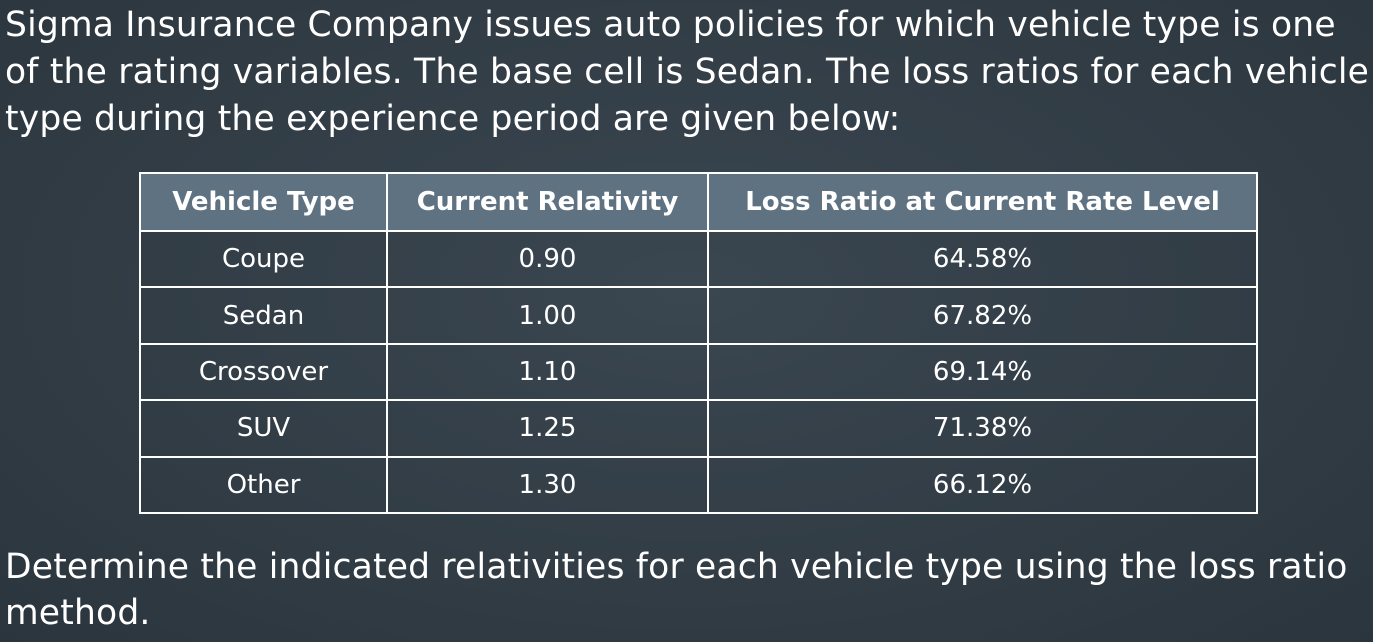 The height and width of the screenshot is (642, 1373). I want to click on table-row: Crossover 1.10 69.14%, so click(698, 372).